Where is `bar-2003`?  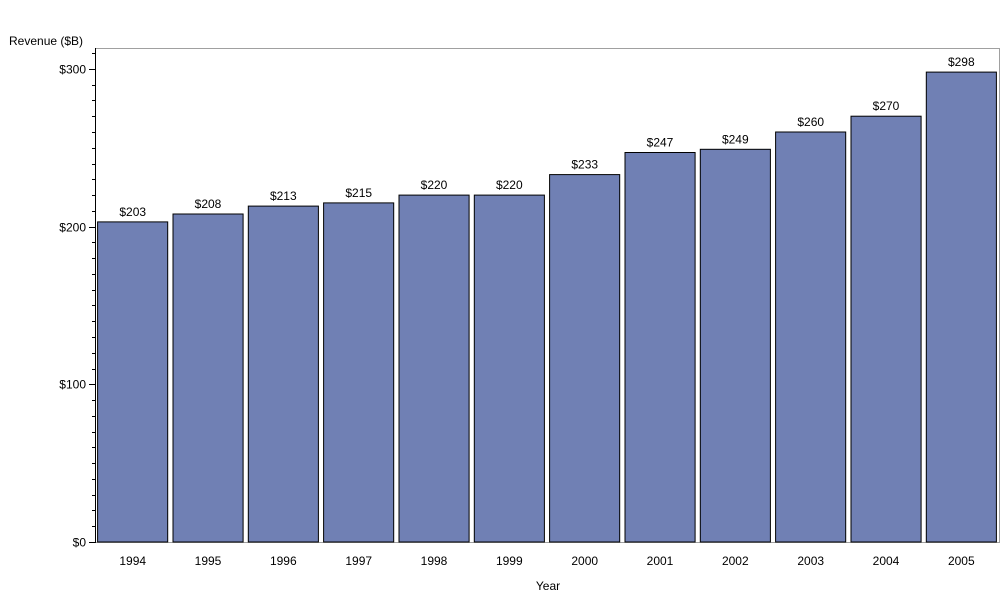 bar-2003 is located at coordinates (811, 337).